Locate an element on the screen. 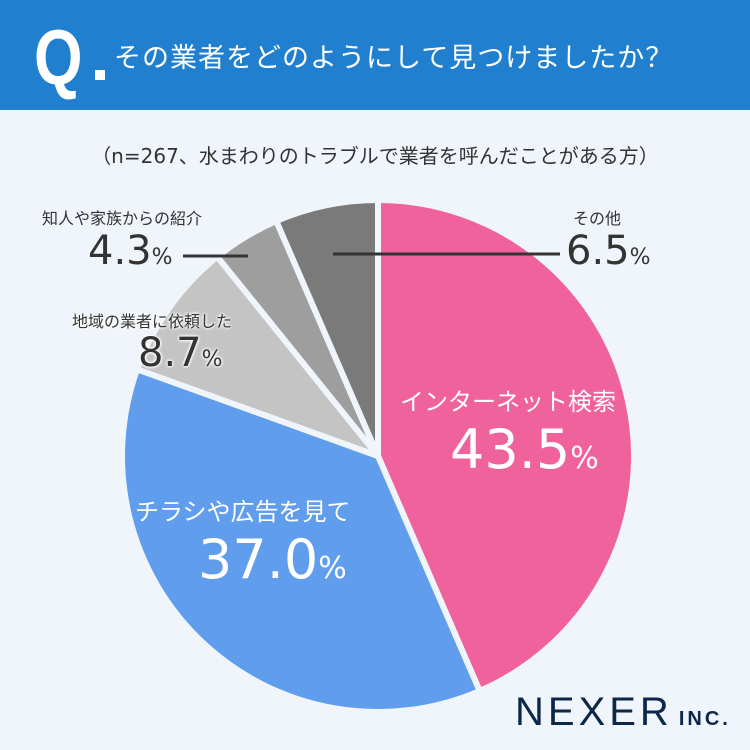 The height and width of the screenshot is (750, 750). nexer-logo: NEXER INC. is located at coordinates (623, 712).